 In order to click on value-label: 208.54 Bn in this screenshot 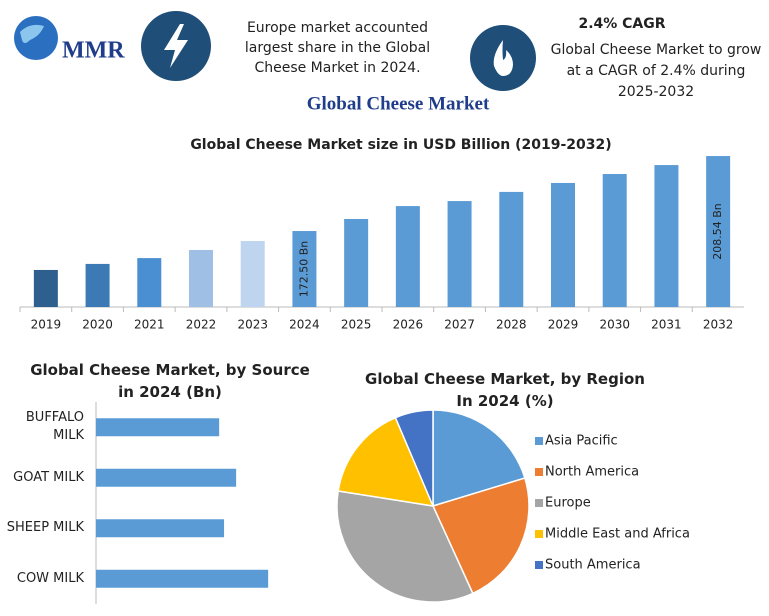, I will do `click(717, 231)`.